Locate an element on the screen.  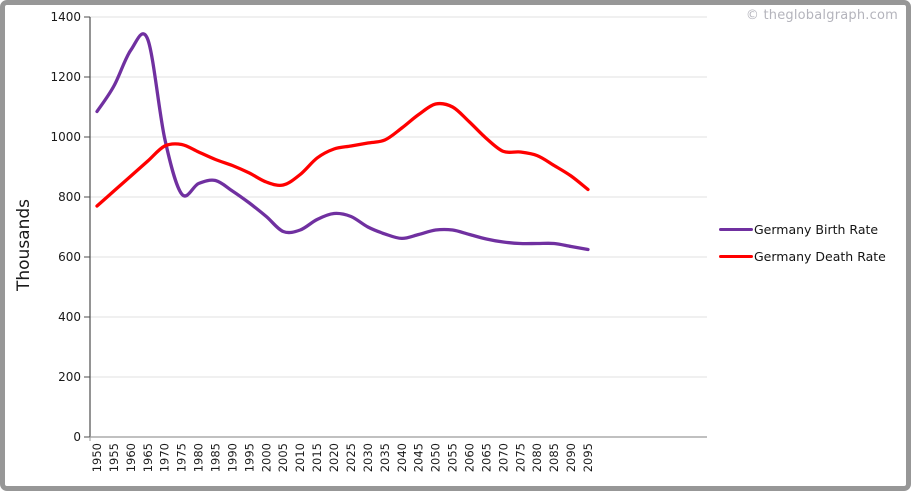
x-tick-label: 2085 is located at coordinates (554, 457).